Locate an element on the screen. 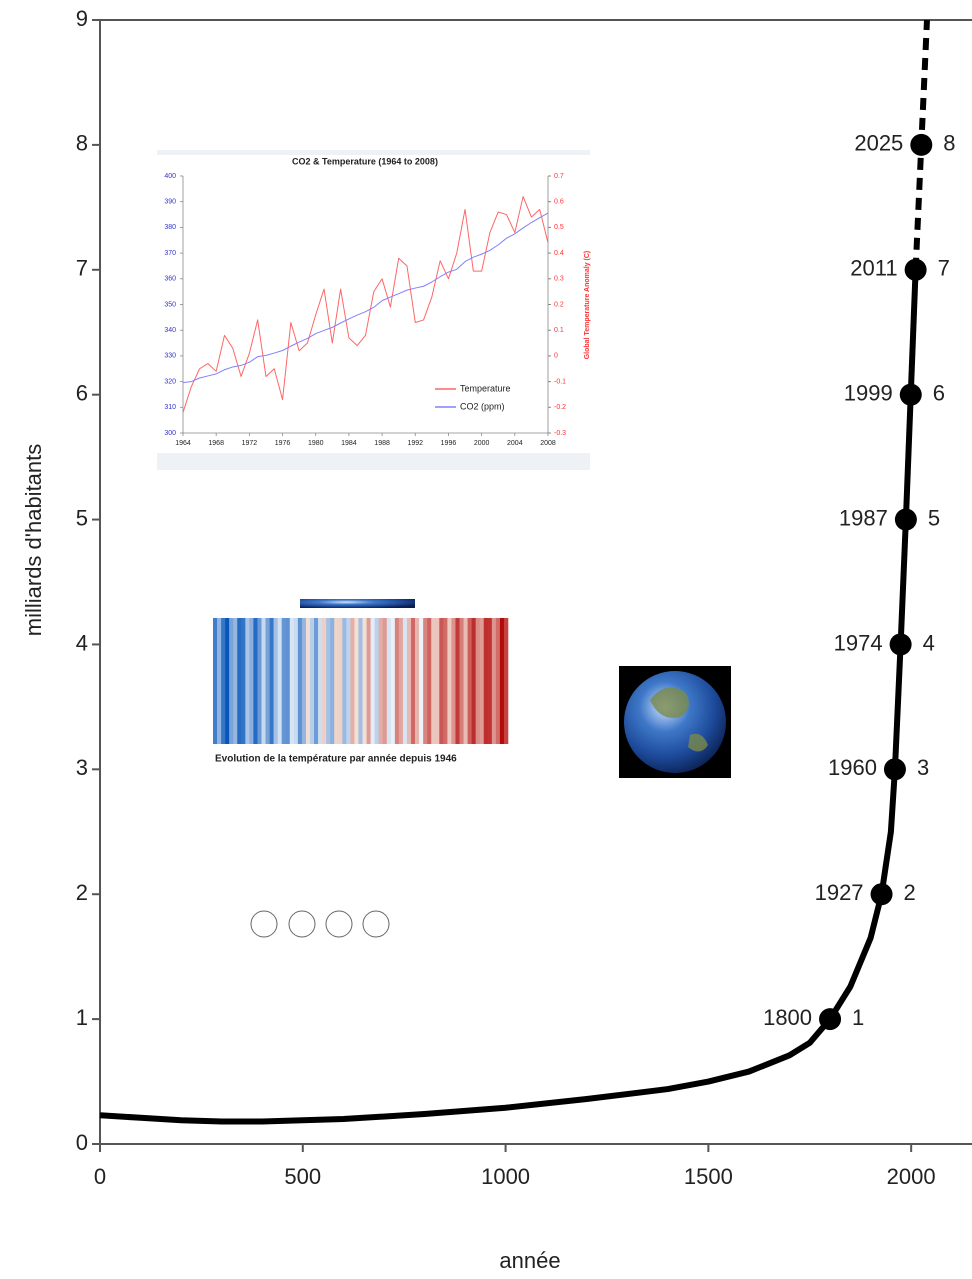  y-tick-label: 7 is located at coordinates (82, 268).